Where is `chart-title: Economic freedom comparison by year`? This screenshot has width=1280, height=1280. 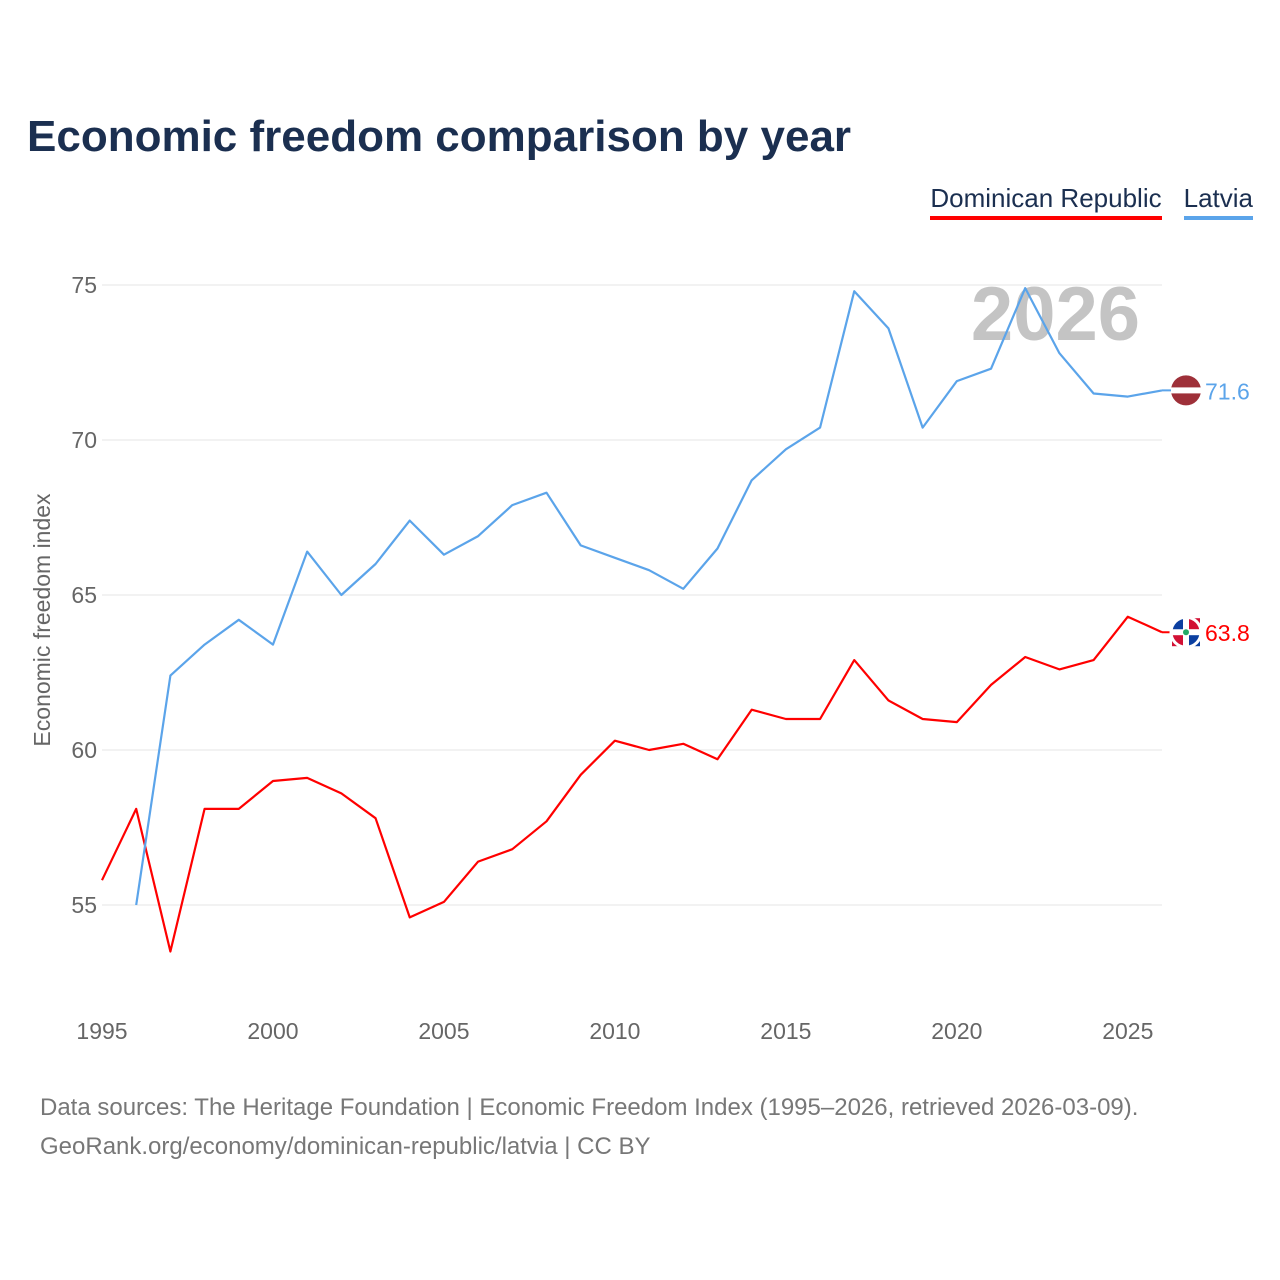
chart-title: Economic freedom comparison by year is located at coordinates (439, 136).